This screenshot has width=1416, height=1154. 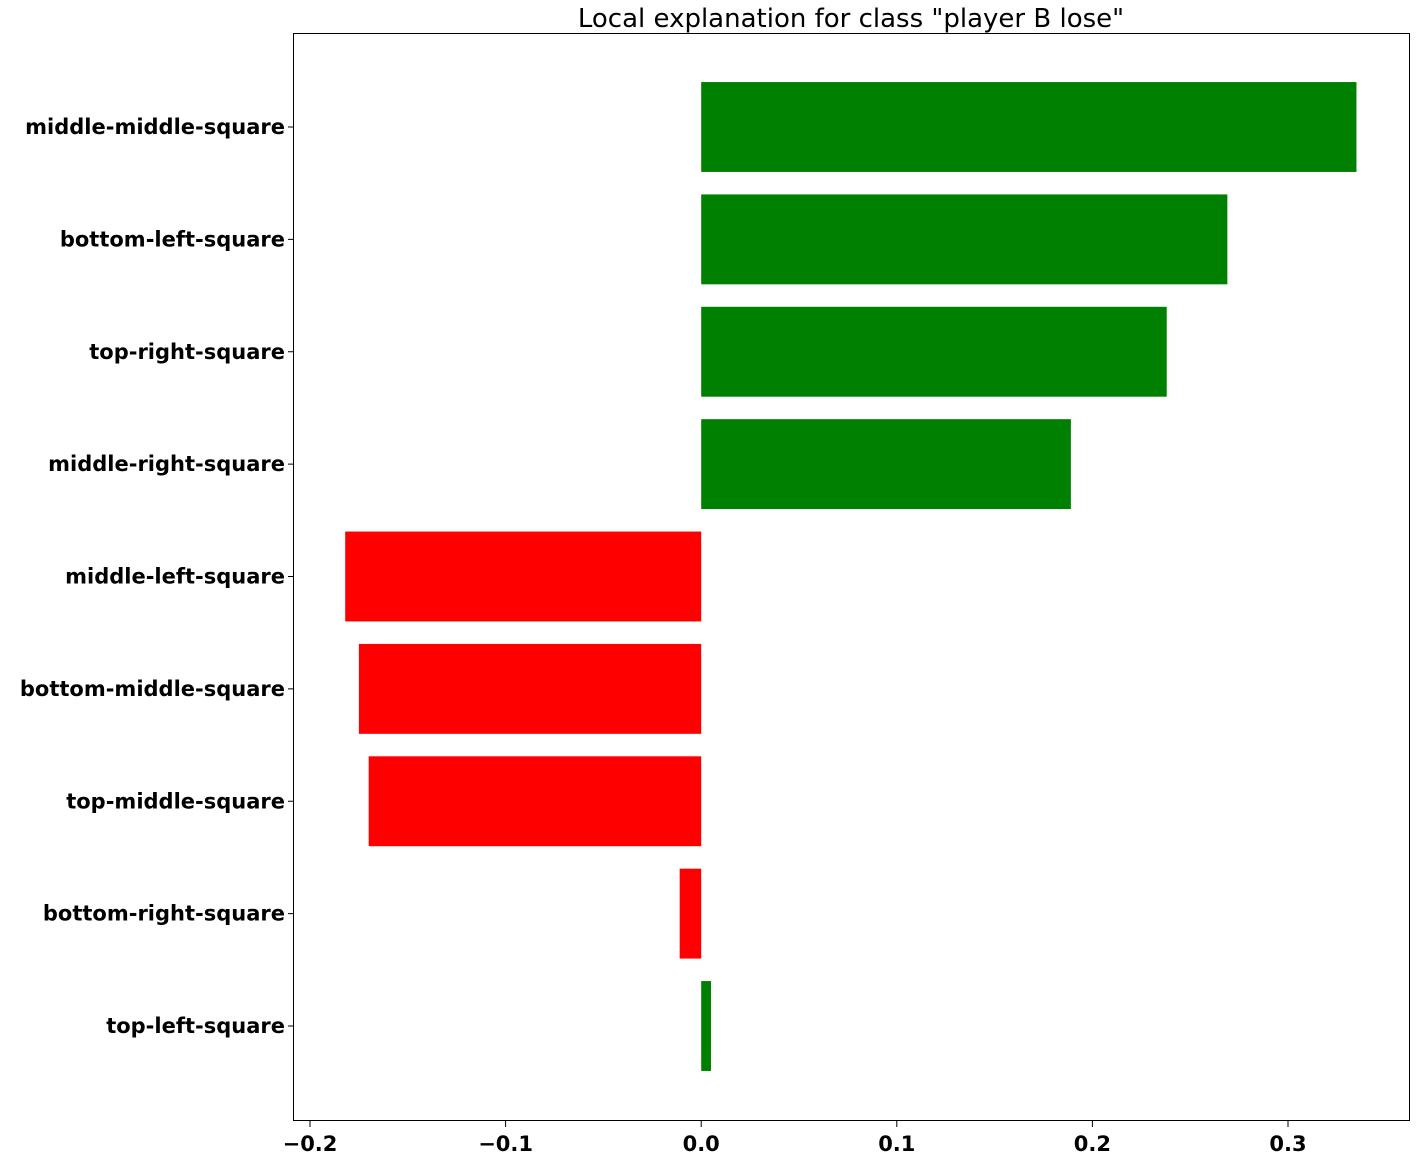 I want to click on x-tick-label: 0.1, so click(x=896, y=1143).